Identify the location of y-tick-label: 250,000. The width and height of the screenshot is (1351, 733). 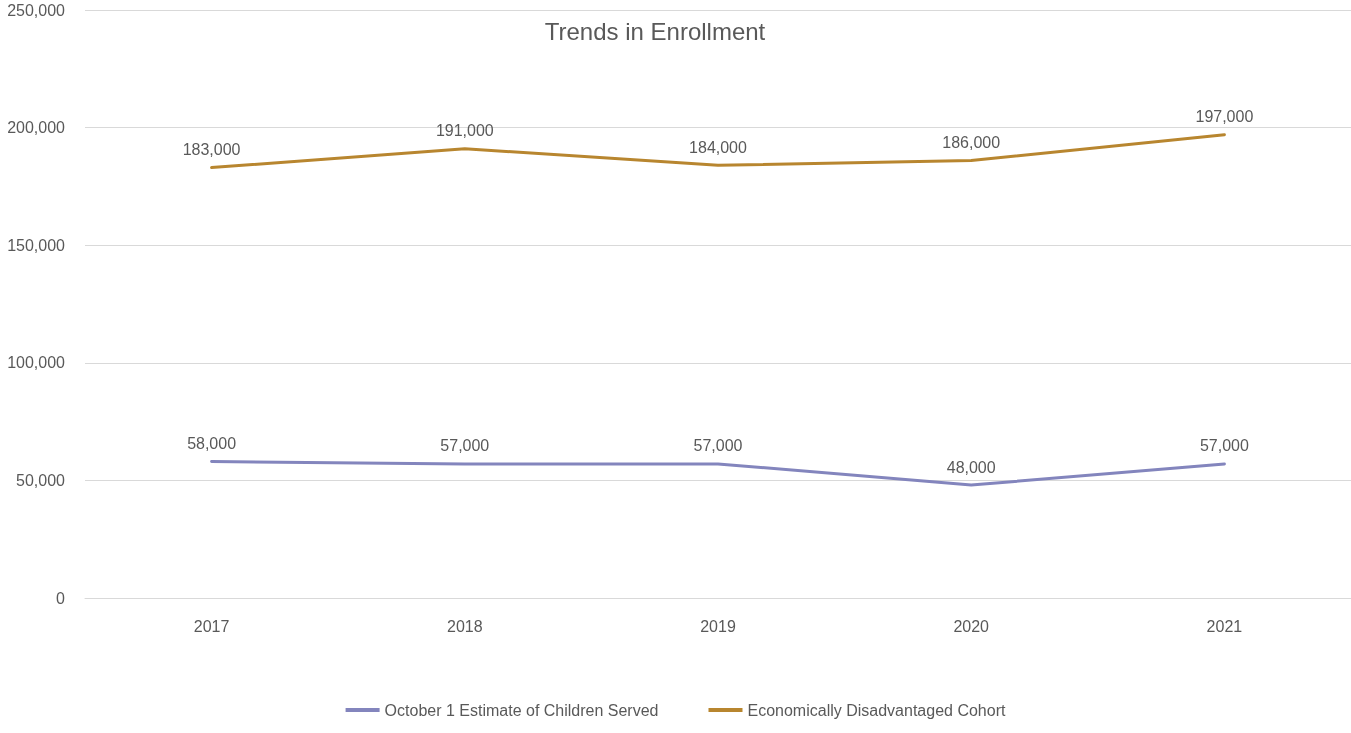
(36, 10).